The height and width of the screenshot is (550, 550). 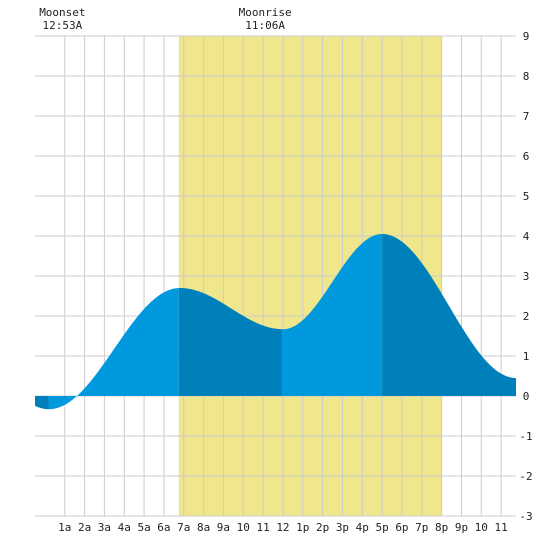 What do you see at coordinates (526, 156) in the screenshot?
I see `y-tick-label: 6` at bounding box center [526, 156].